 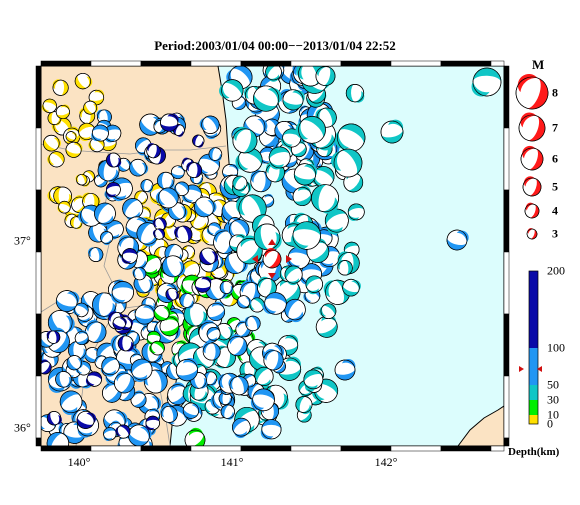 I want to click on magnitude-legend-title: M, so click(x=538, y=64).